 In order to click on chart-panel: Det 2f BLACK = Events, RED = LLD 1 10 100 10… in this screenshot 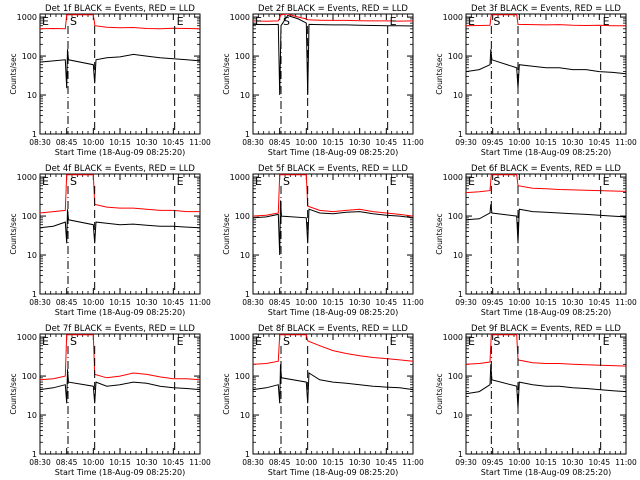, I will do `click(323, 80)`.